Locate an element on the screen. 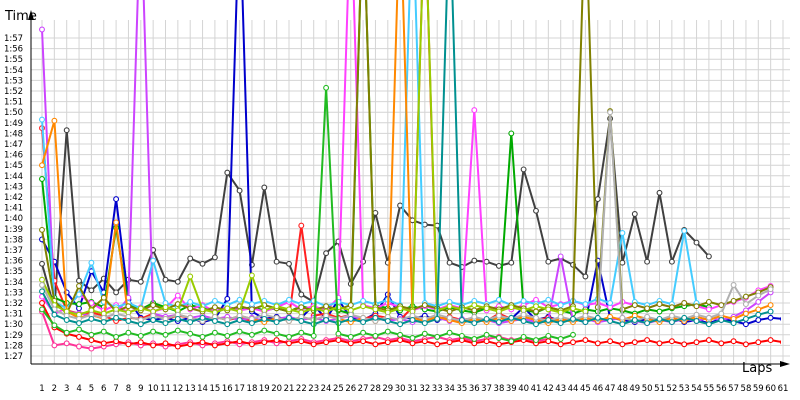 The image size is (800, 400). x-tick-label: 51 is located at coordinates (659, 389).